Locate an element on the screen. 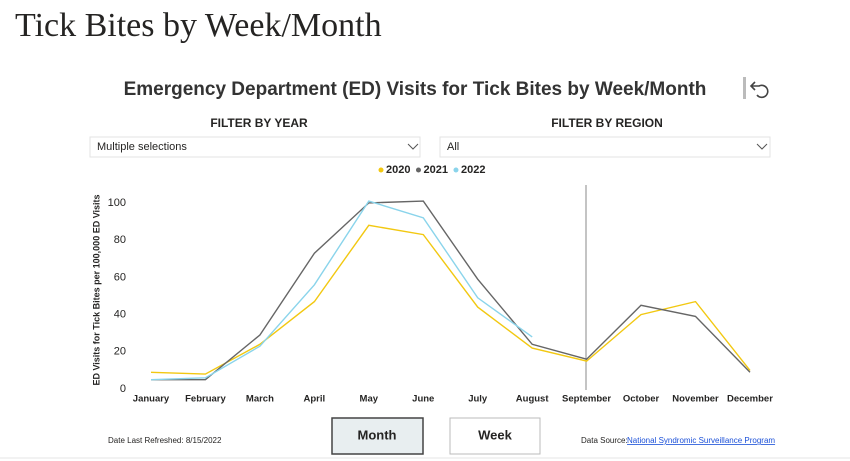 The width and height of the screenshot is (850, 461). button-label: Month is located at coordinates (377, 434).